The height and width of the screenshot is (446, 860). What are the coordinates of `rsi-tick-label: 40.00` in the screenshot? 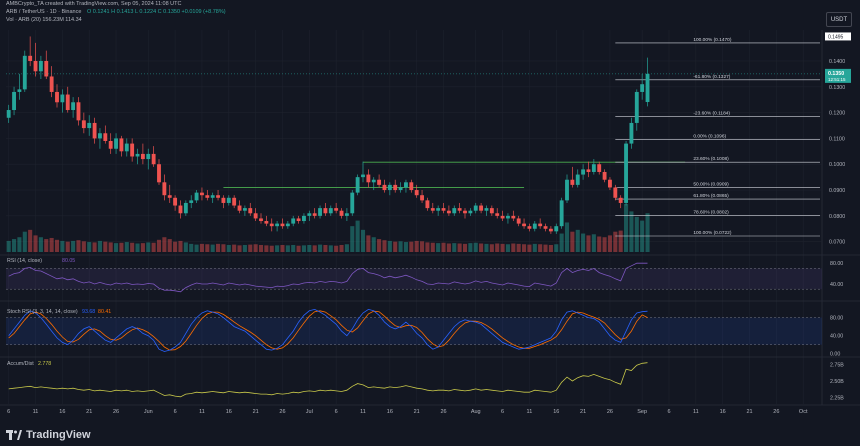 It's located at (836, 285).